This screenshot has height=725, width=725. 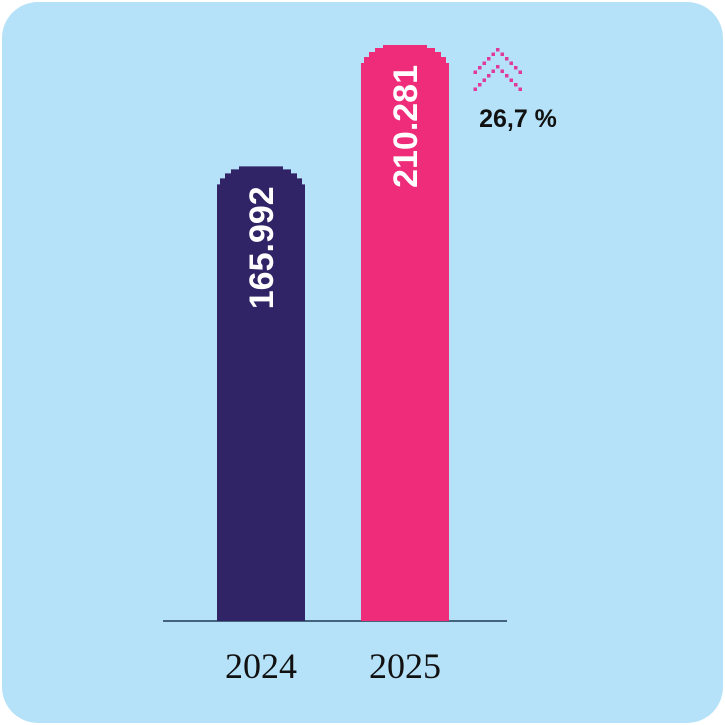 What do you see at coordinates (261, 666) in the screenshot?
I see `x-tick-2024: 2024` at bounding box center [261, 666].